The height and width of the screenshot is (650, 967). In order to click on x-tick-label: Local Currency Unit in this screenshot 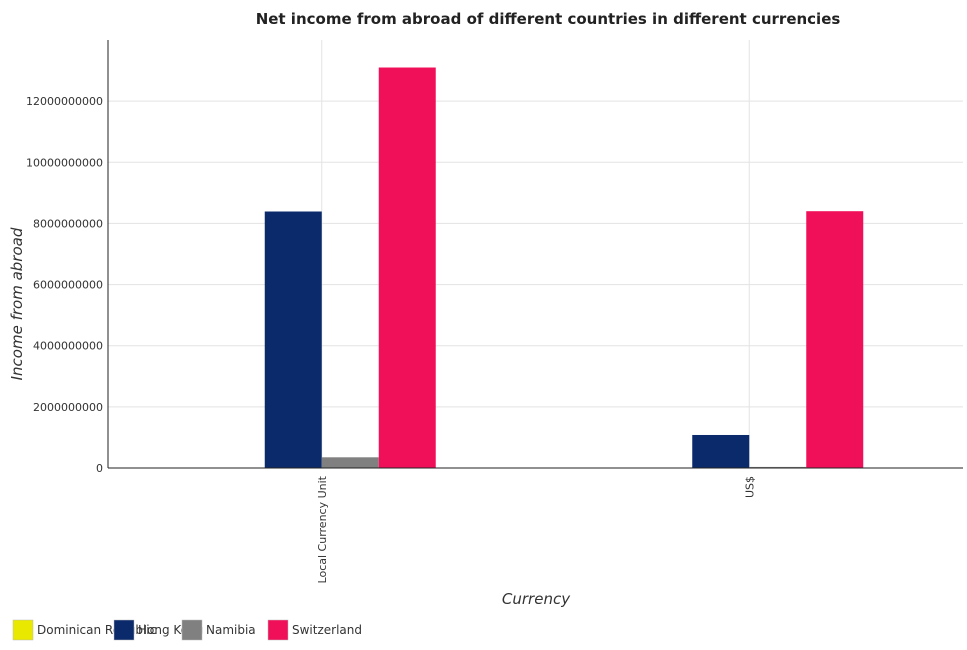, I will do `click(322, 529)`.